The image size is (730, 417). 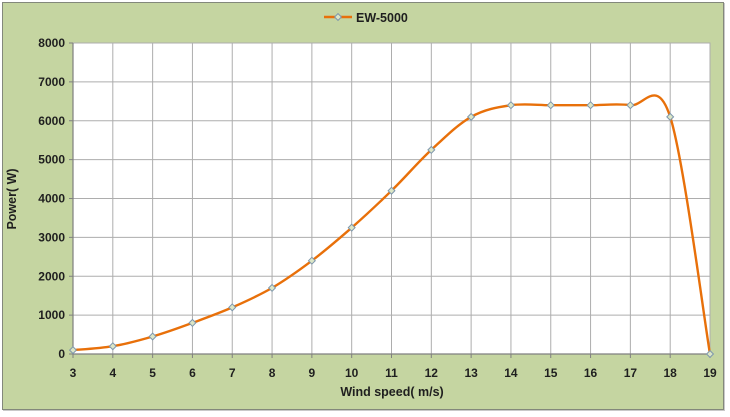 I want to click on legend-diamond-marker-icon, so click(x=338, y=17).